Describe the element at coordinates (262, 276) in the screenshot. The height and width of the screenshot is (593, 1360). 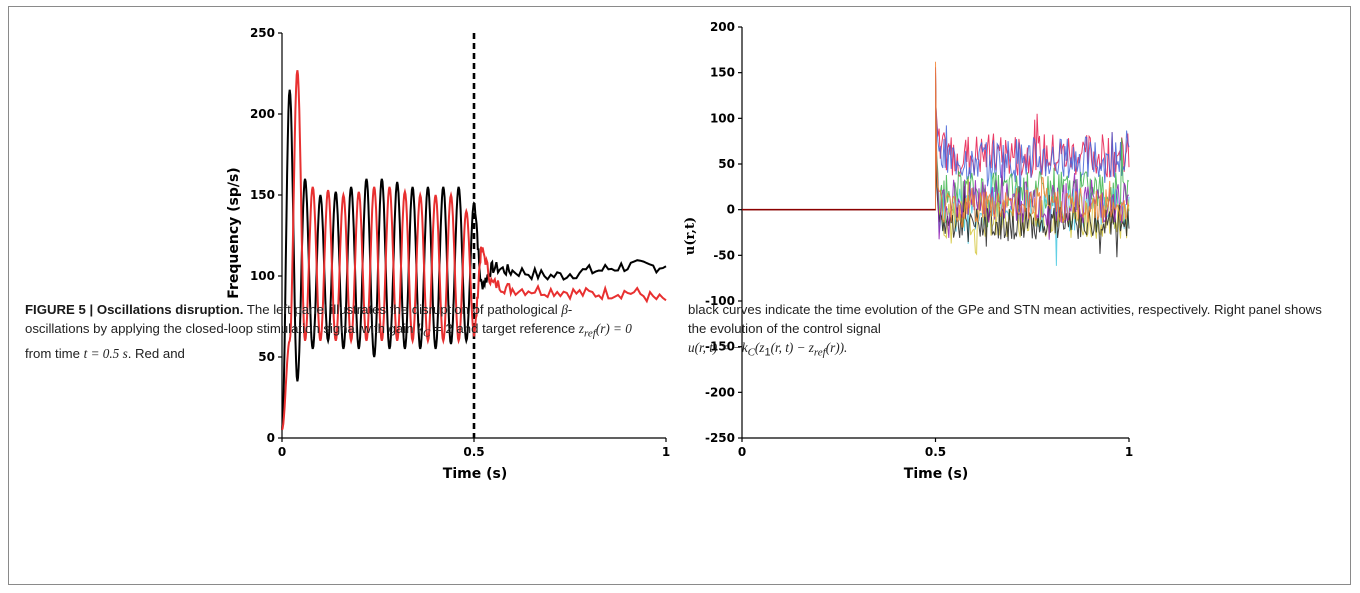
I see `left-y-tick-label: 100` at that location.